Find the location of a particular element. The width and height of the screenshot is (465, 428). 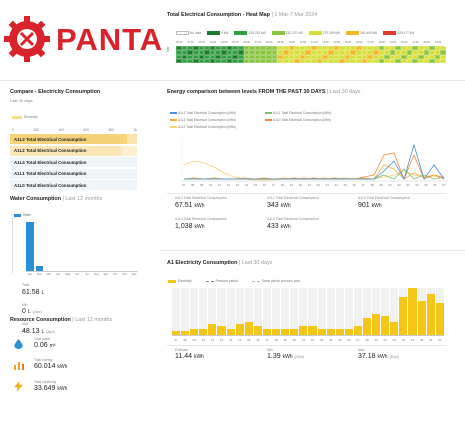

a1-bar-chart is located at coordinates (308, 312).